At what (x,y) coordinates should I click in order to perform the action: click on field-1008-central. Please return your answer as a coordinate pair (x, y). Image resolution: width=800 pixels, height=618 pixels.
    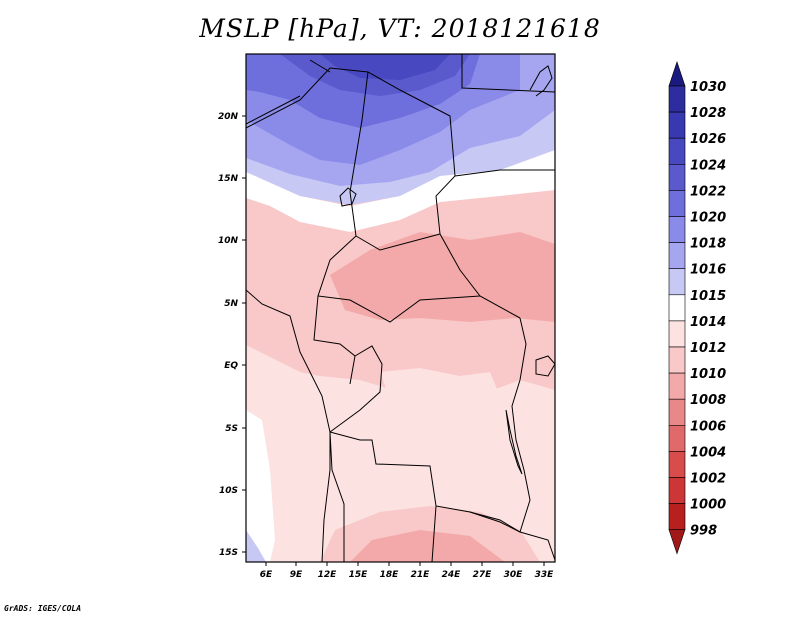
    Looking at the image, I should click on (442, 277).